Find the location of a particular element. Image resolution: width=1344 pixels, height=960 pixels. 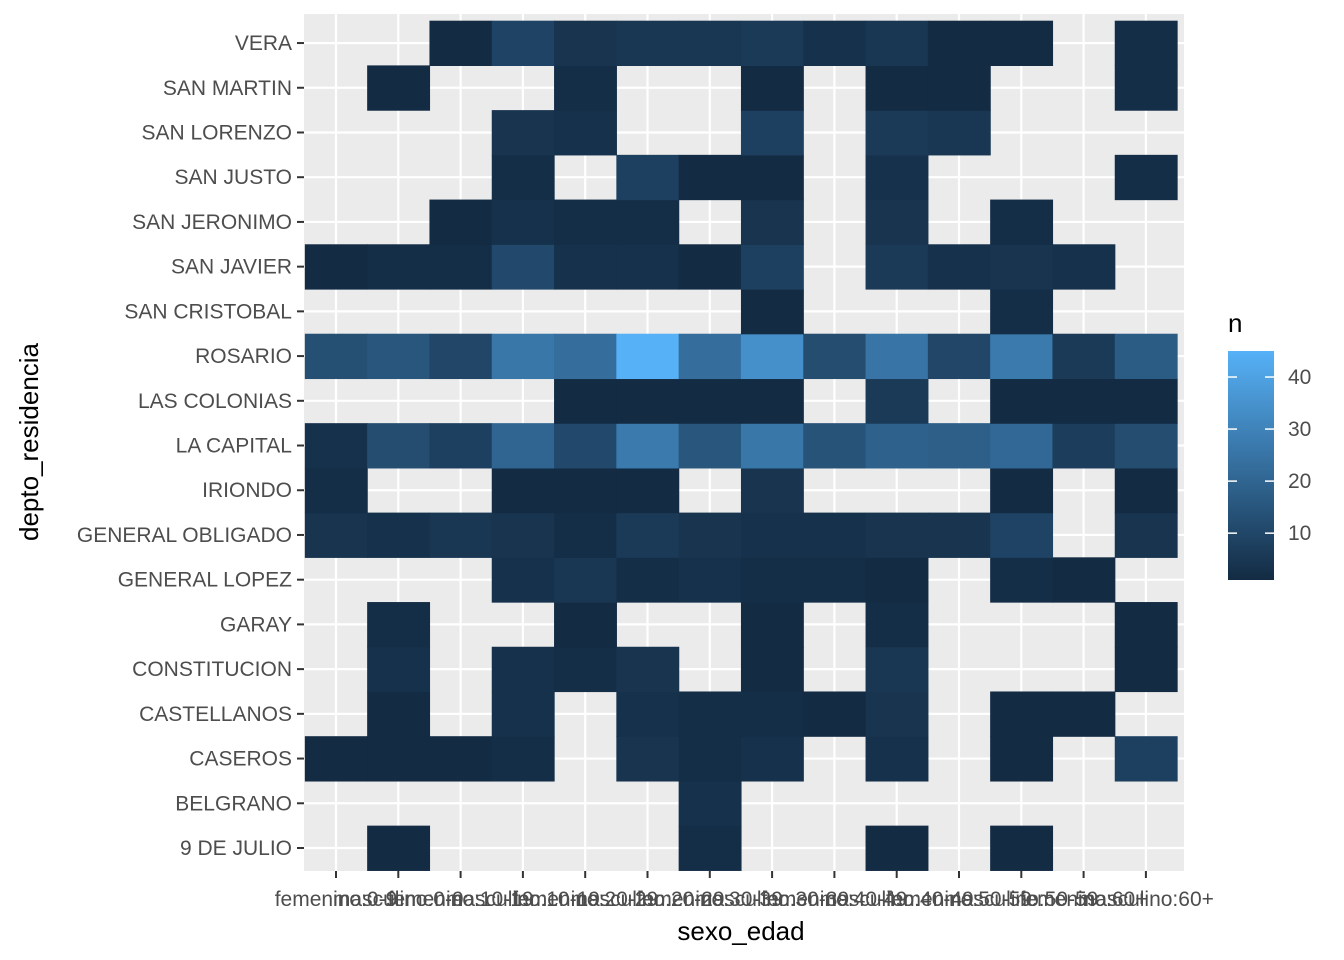

y-tick-label: CASEROS is located at coordinates (240, 759).